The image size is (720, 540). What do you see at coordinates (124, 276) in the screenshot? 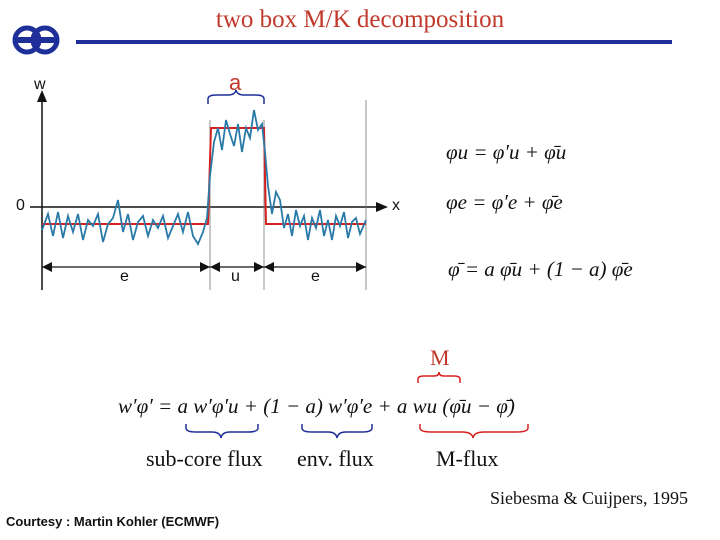
I see `segment-label-env-left: e` at bounding box center [124, 276].